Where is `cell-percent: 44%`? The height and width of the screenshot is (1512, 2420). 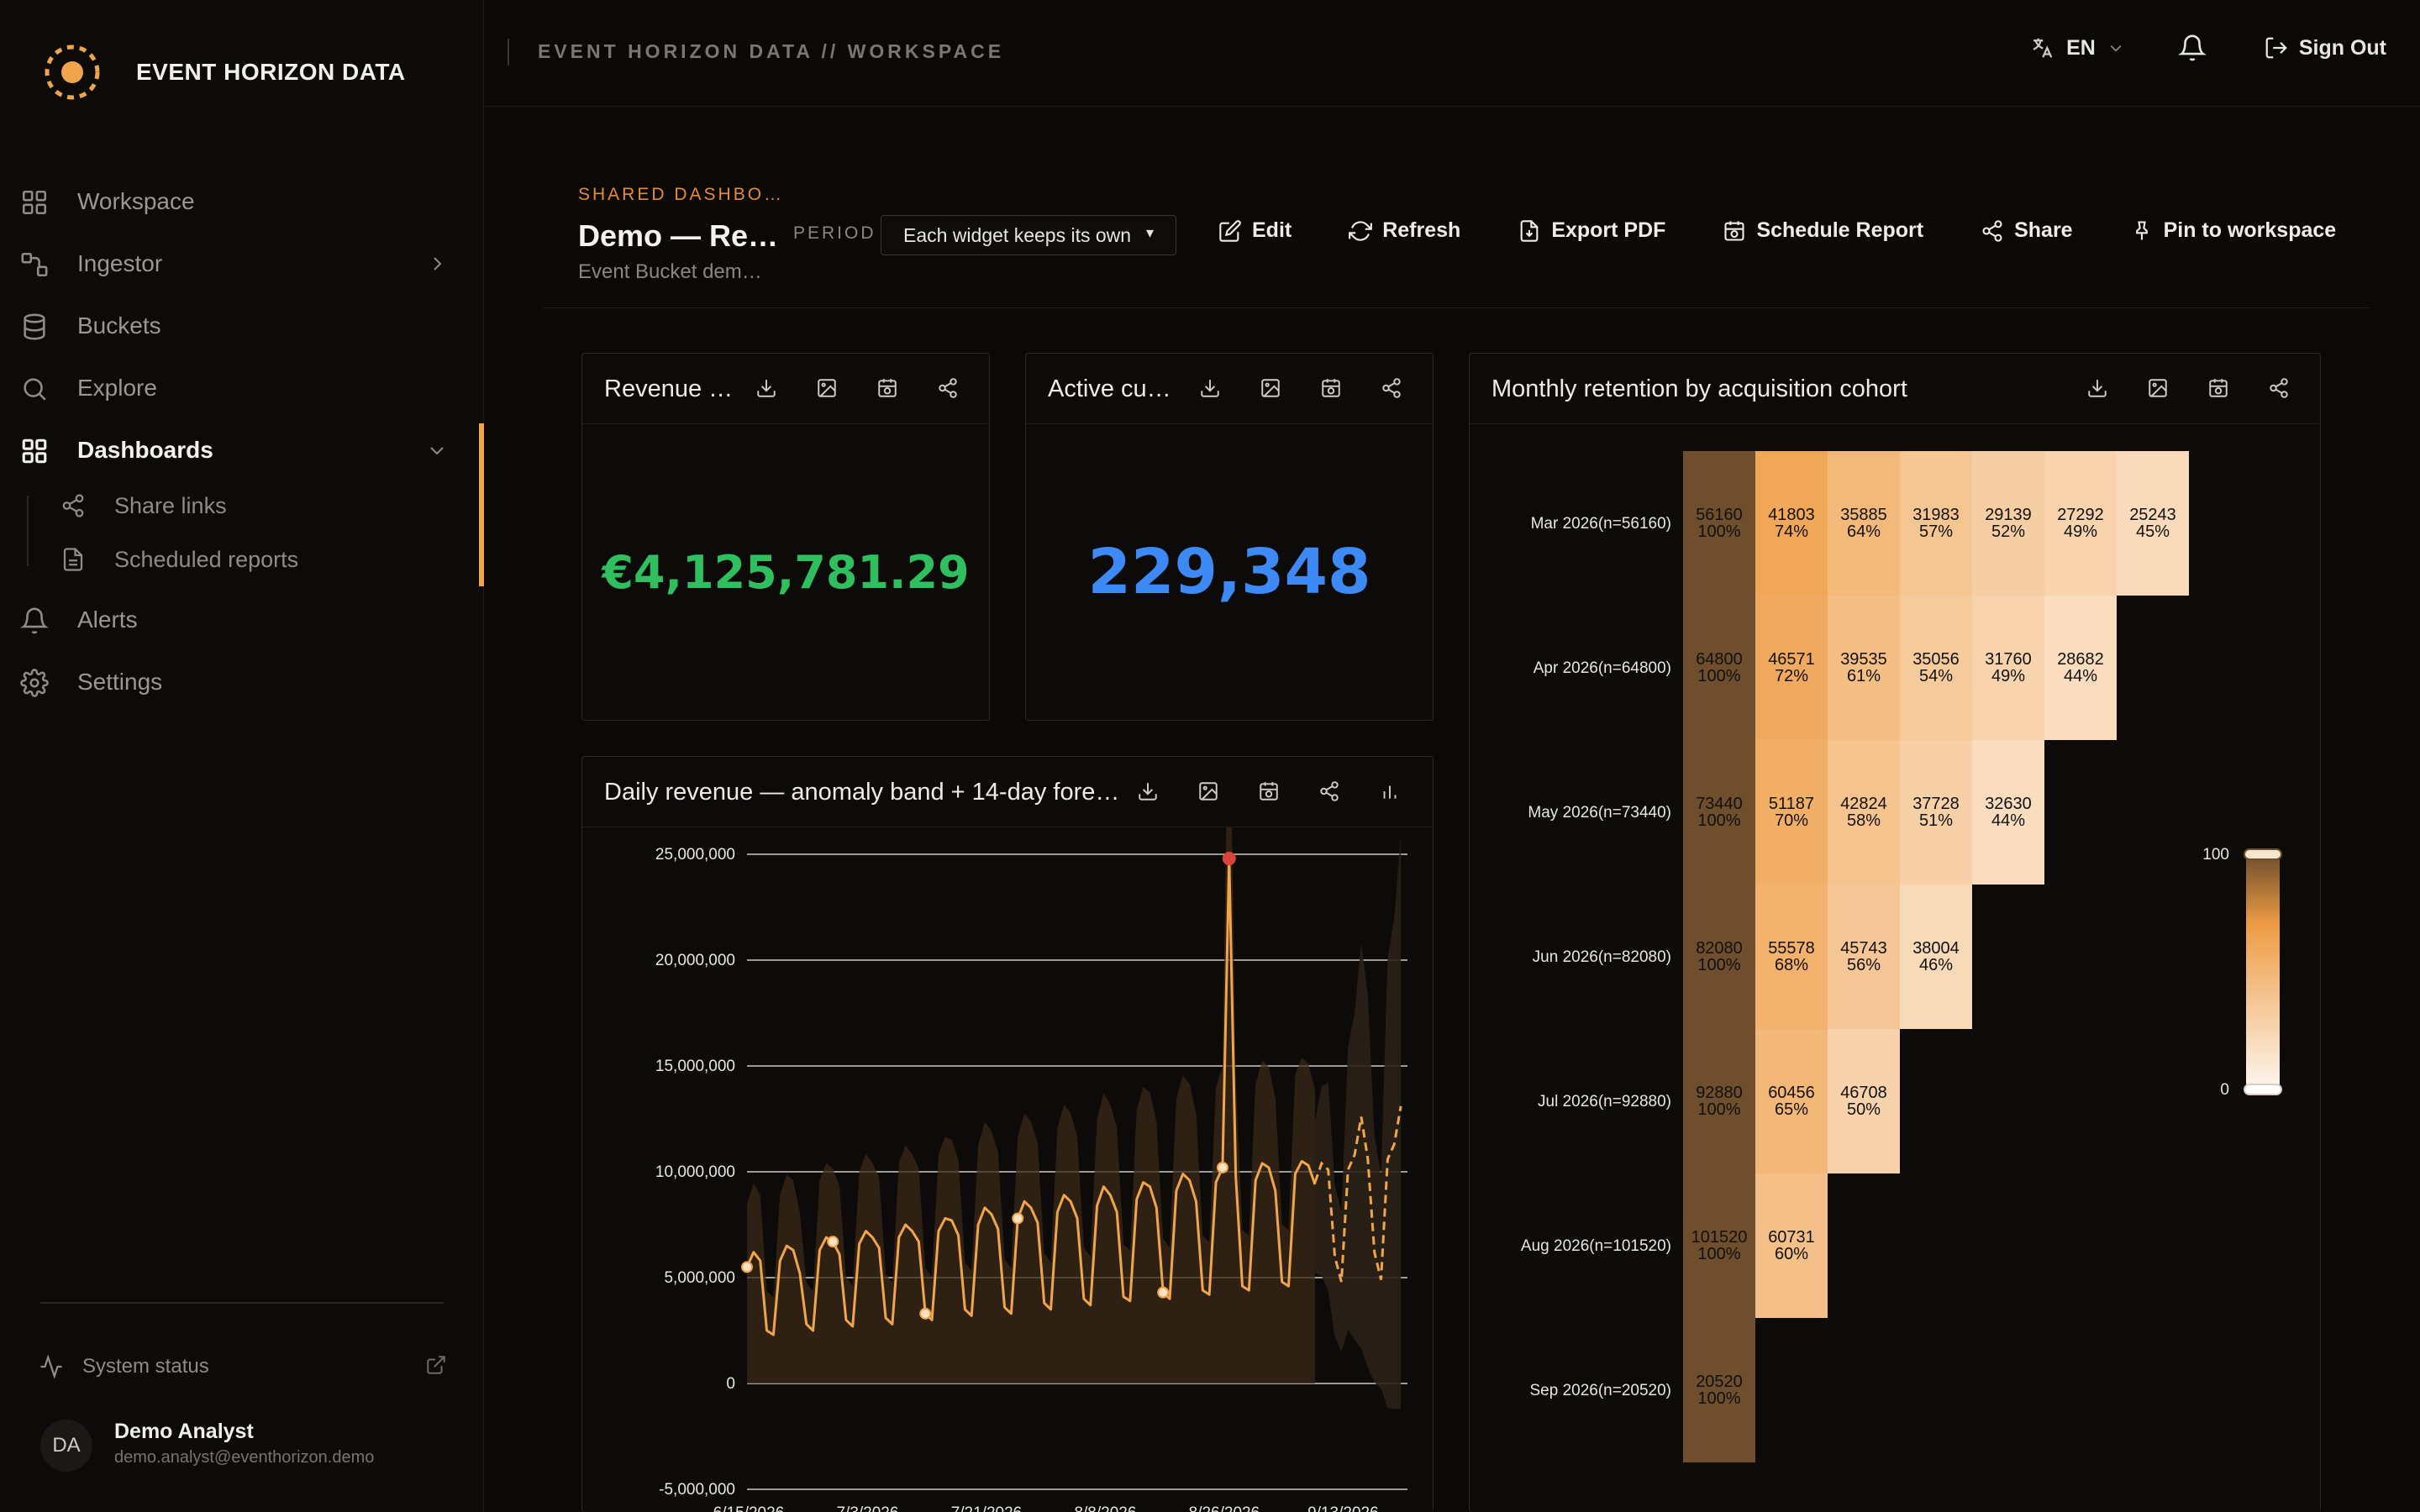 cell-percent: 44% is located at coordinates (2008, 820).